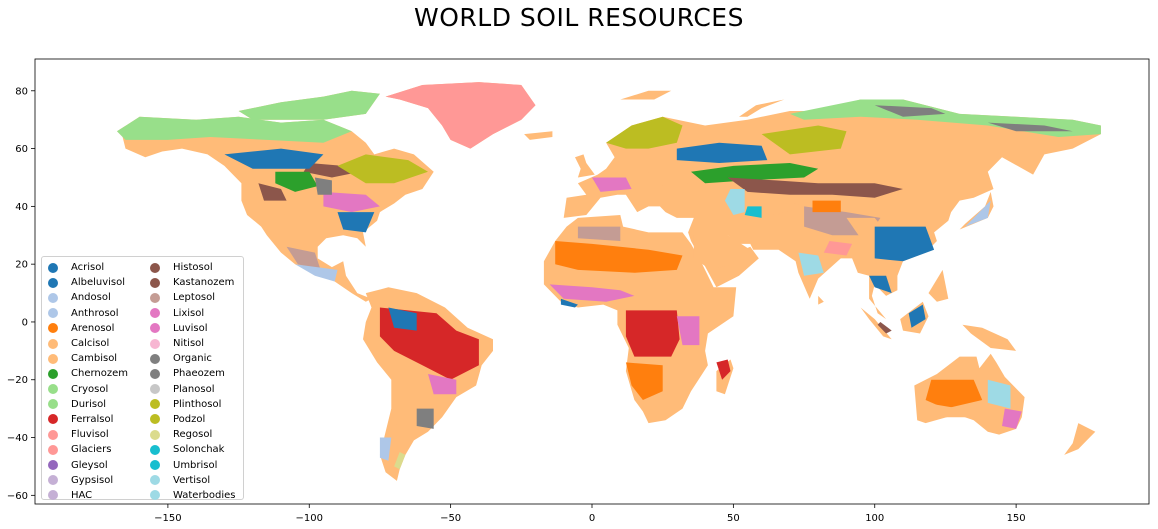 Image resolution: width=1158 pixels, height=529 pixels. I want to click on legend-label: Anthrosol, so click(95, 313).